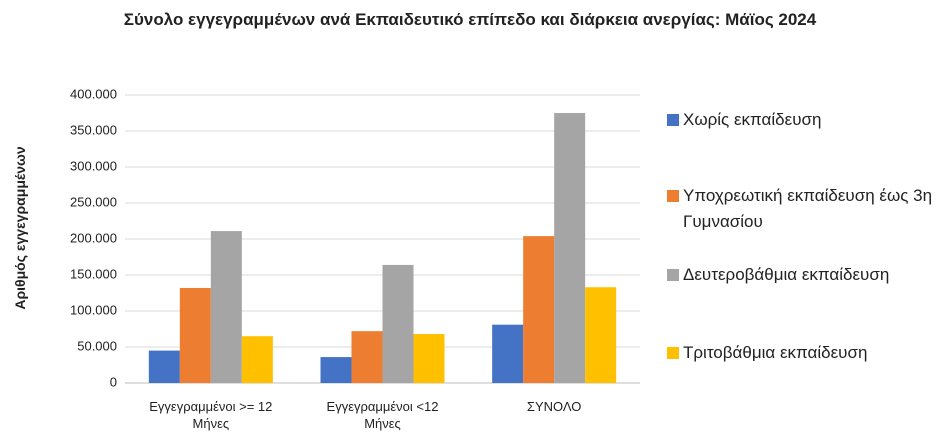 This screenshot has width=939, height=432. What do you see at coordinates (808, 208) in the screenshot?
I see `legend-label: Υποχρεωτική εκπαίδευση έως 3η Γυμνασίου` at bounding box center [808, 208].